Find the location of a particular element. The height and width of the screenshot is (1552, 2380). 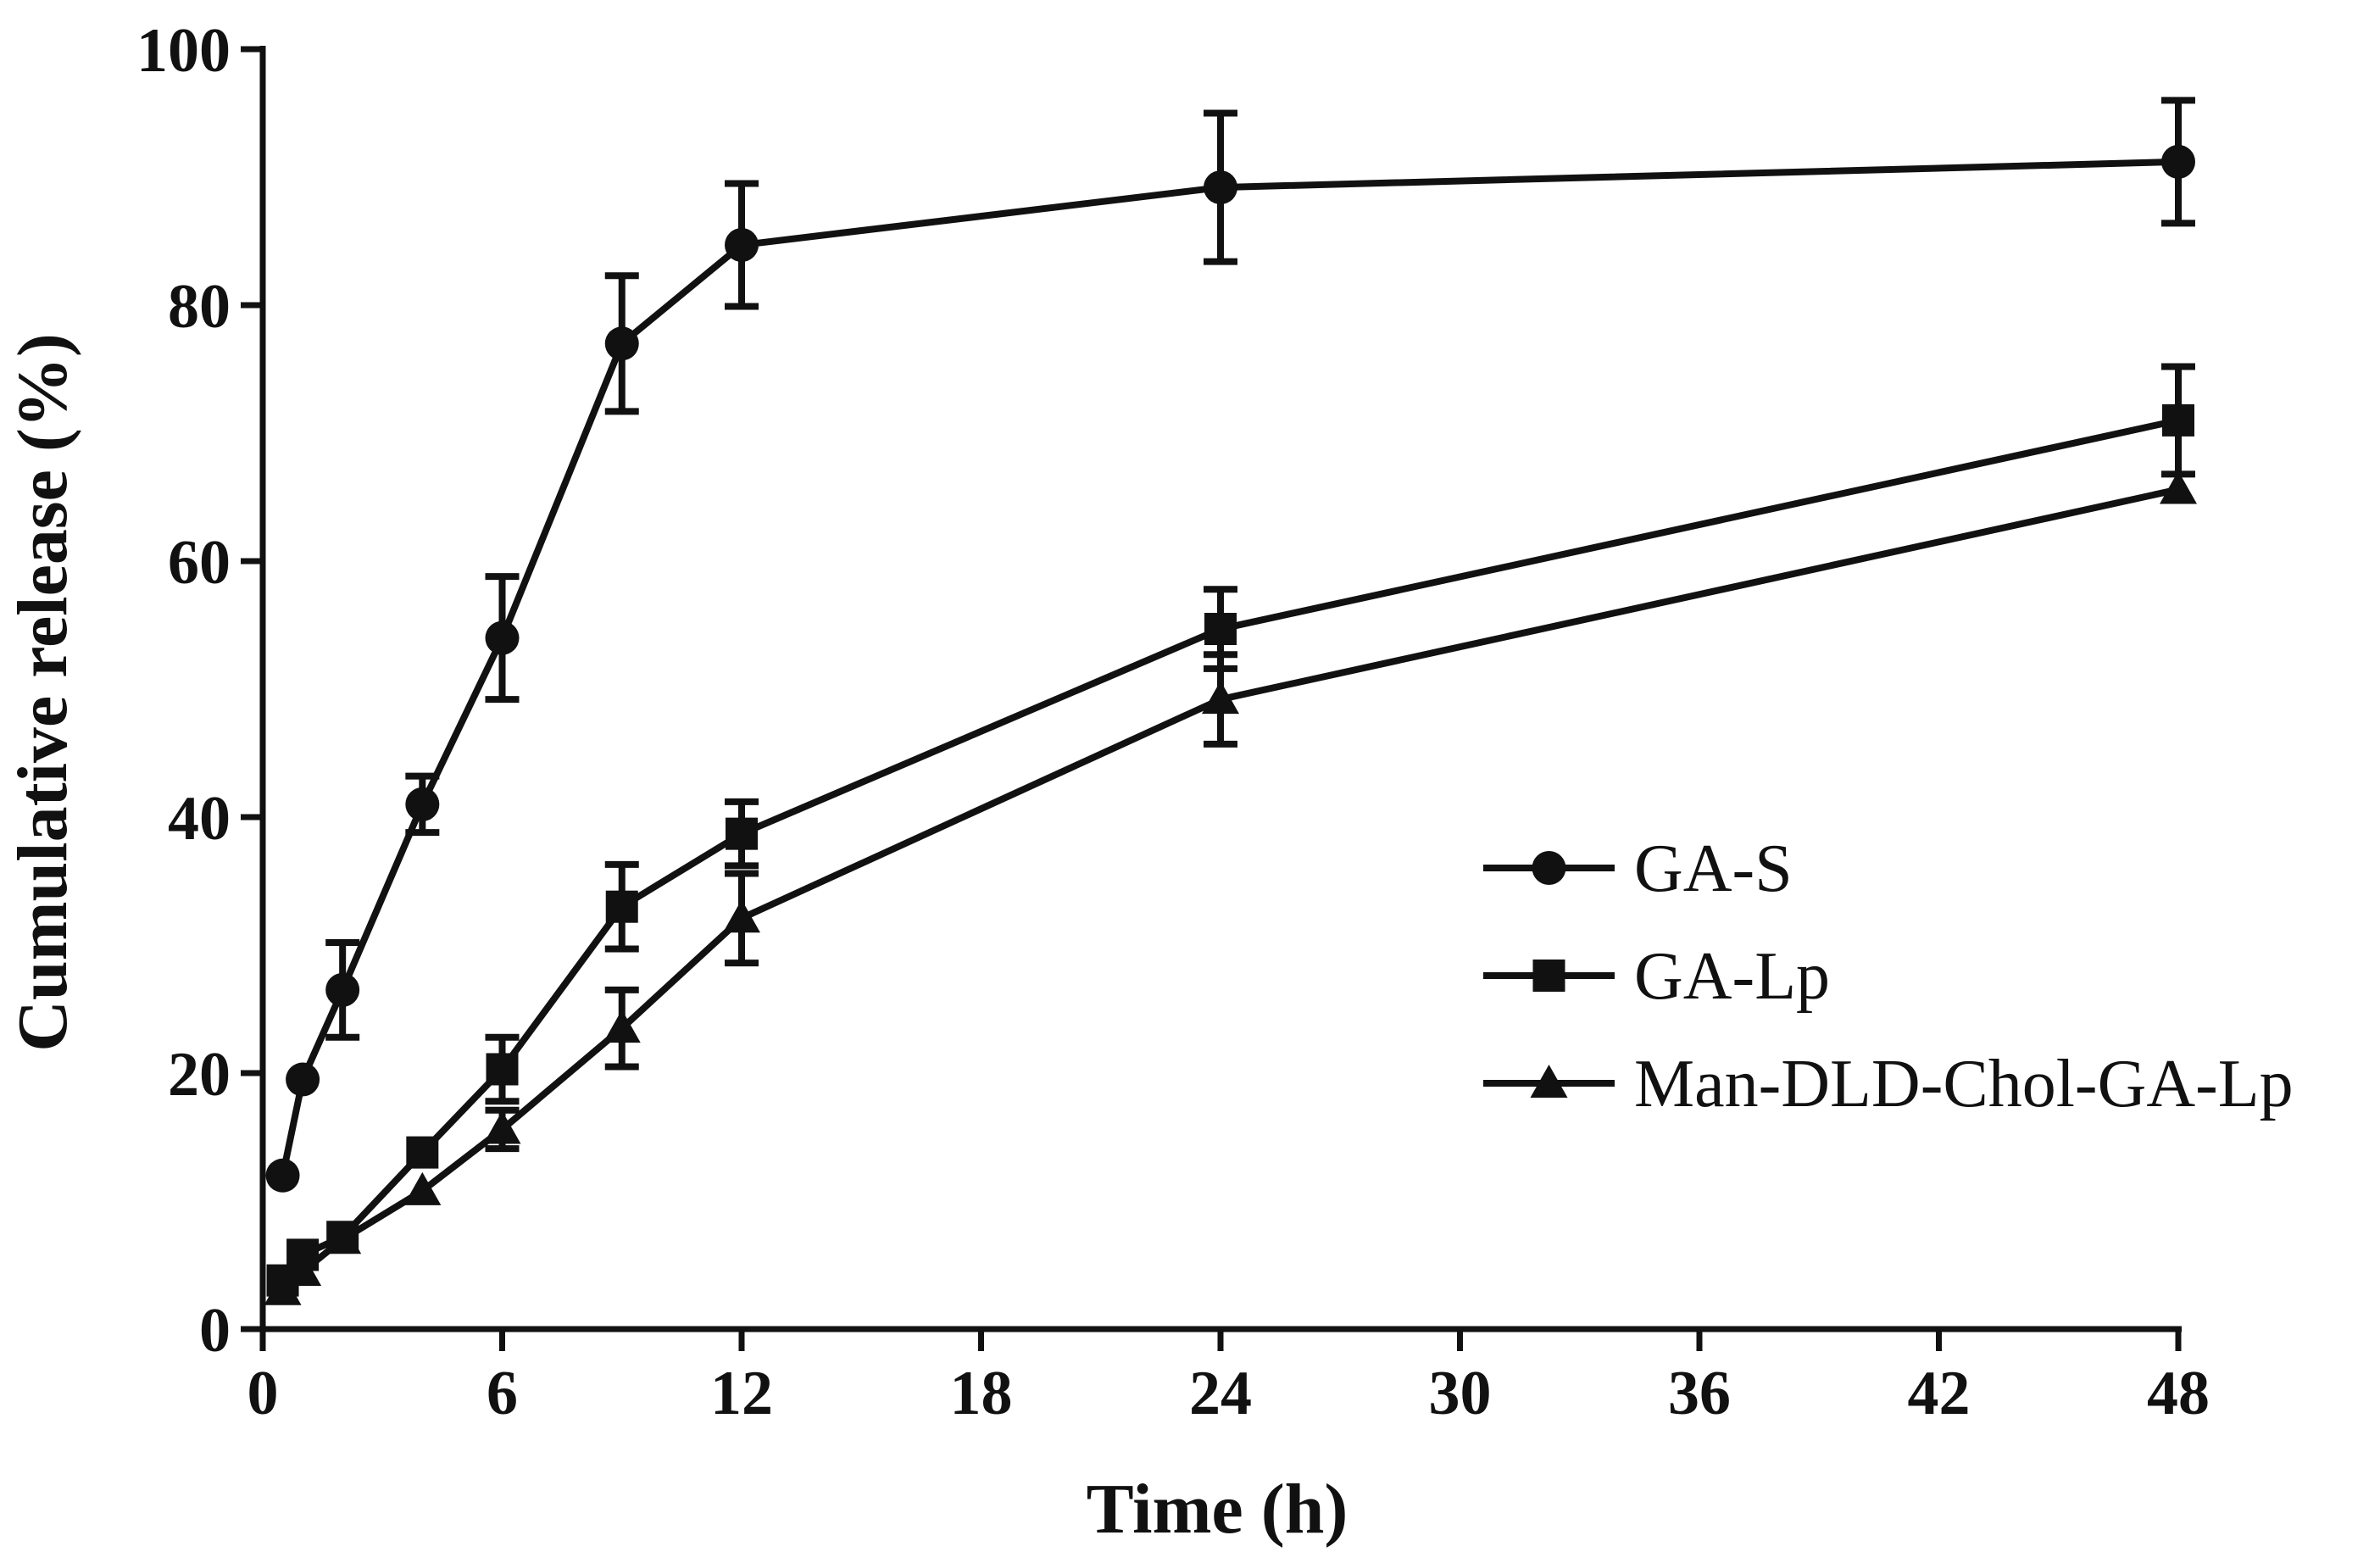

legend-label: GA-Lp is located at coordinates (1732, 977).